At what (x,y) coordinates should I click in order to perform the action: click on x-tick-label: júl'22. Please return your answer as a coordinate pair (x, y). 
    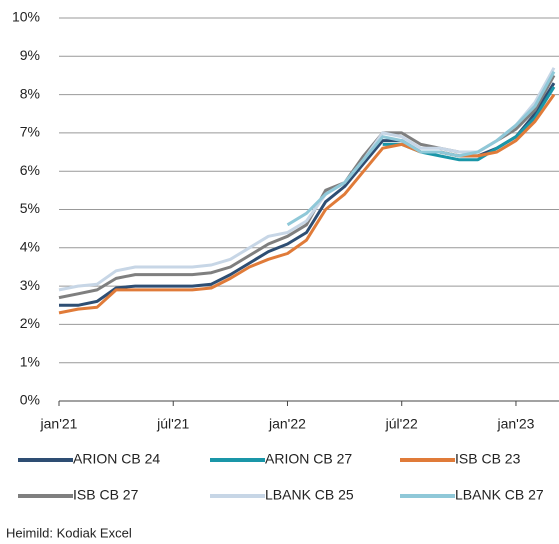
    Looking at the image, I should click on (401, 424).